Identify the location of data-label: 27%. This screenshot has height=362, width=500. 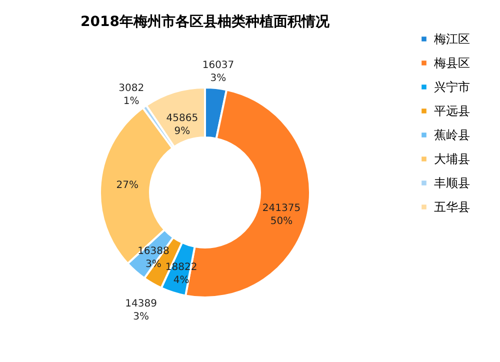
(127, 185).